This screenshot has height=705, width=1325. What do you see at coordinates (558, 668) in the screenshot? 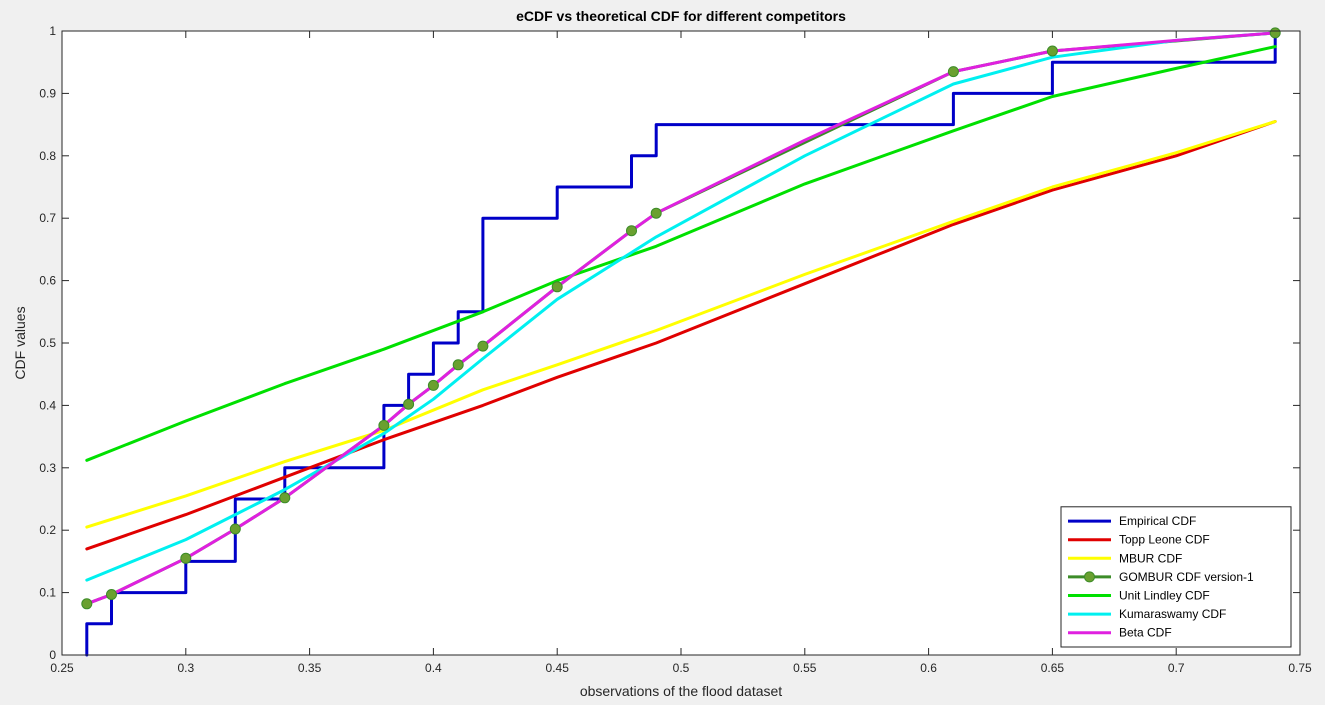
I see `x-tick-label: 0.45` at bounding box center [558, 668].